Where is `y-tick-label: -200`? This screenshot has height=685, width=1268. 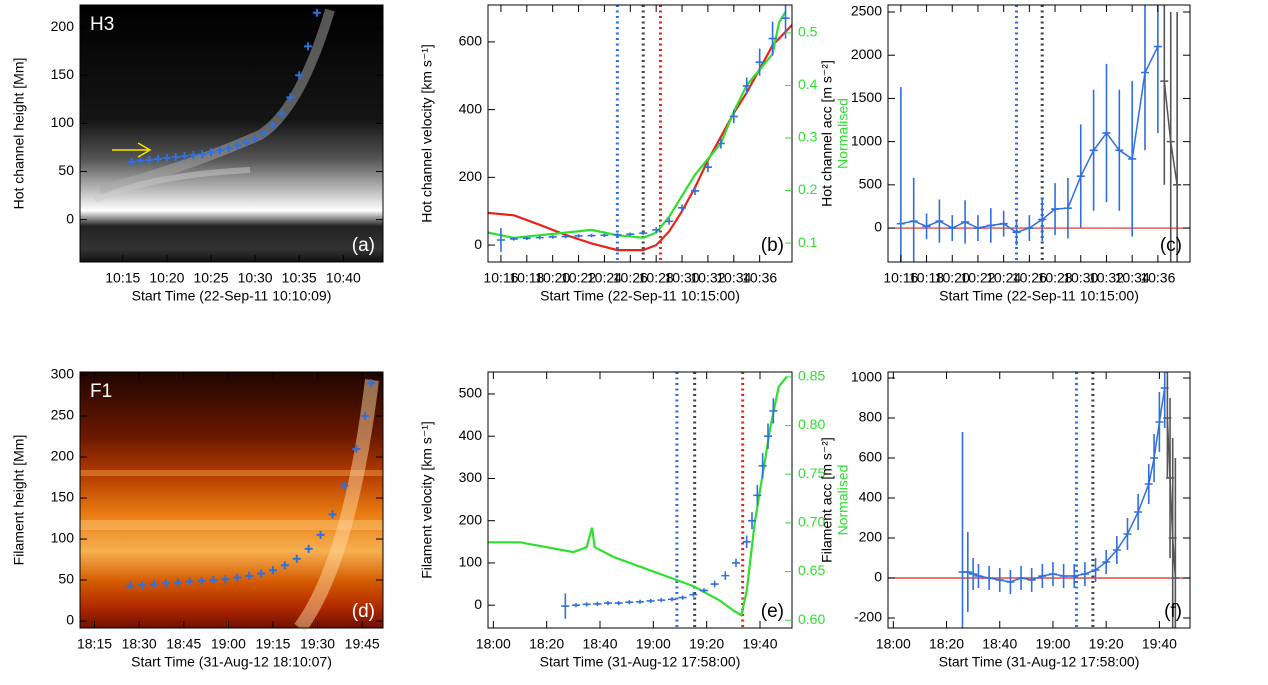
y-tick-label: -200 is located at coordinates (868, 617).